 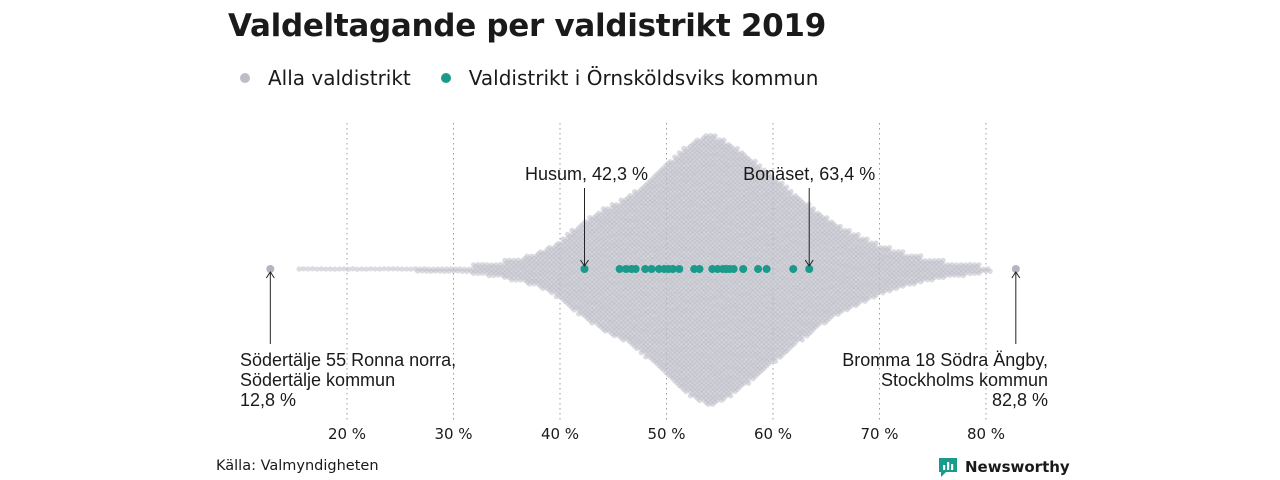 I want to click on legend-dot-all, so click(x=245, y=78).